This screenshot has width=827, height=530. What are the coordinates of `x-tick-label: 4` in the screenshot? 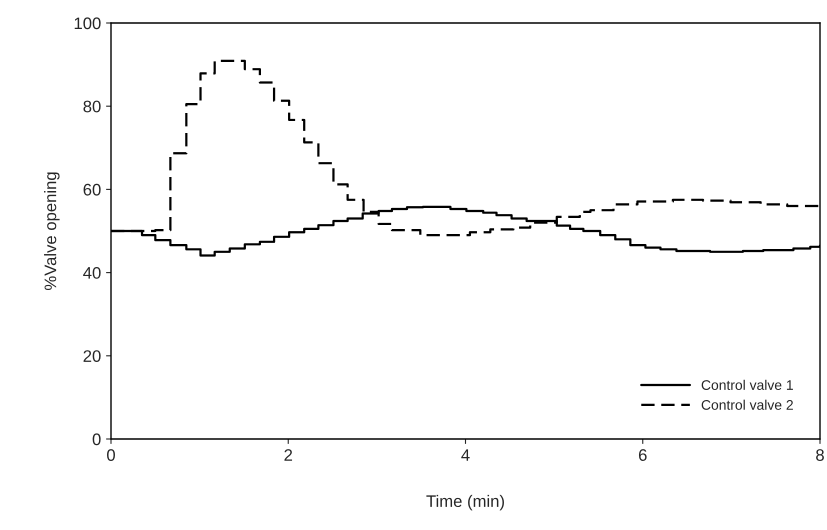 It's located at (465, 455).